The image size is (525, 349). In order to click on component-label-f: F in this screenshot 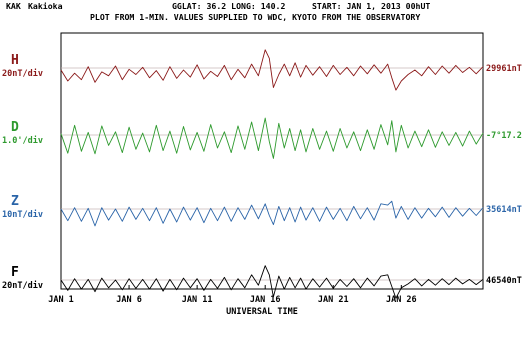, I will do `click(15, 272)`.